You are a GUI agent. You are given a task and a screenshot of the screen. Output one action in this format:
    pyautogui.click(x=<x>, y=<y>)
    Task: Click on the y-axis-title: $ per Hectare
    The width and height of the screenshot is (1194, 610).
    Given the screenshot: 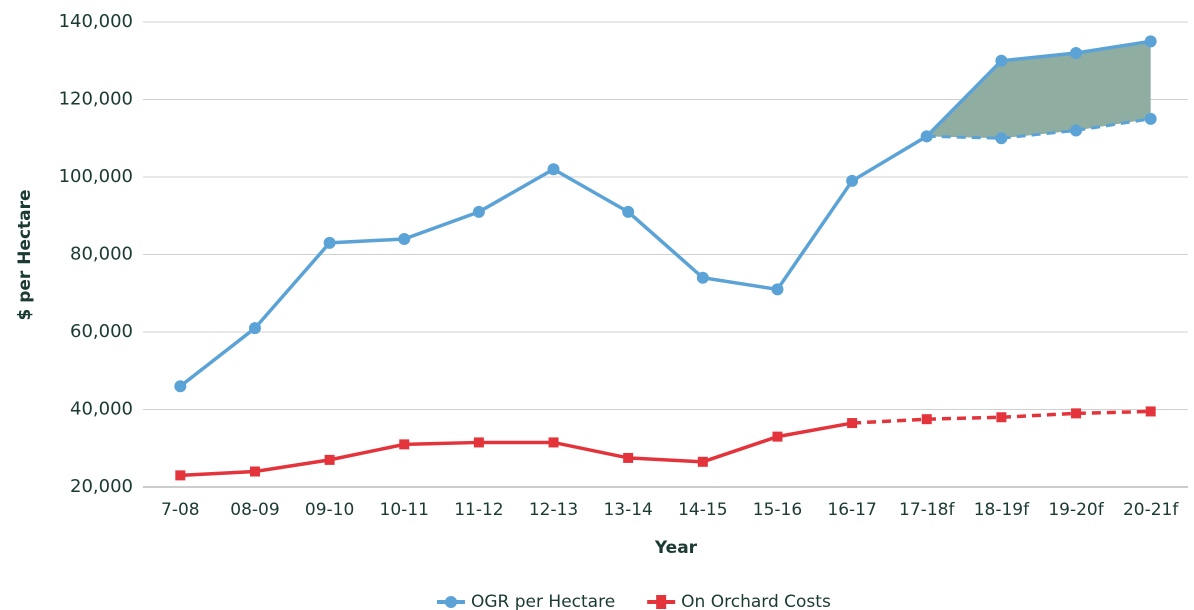 What is the action you would take?
    pyautogui.click(x=25, y=254)
    